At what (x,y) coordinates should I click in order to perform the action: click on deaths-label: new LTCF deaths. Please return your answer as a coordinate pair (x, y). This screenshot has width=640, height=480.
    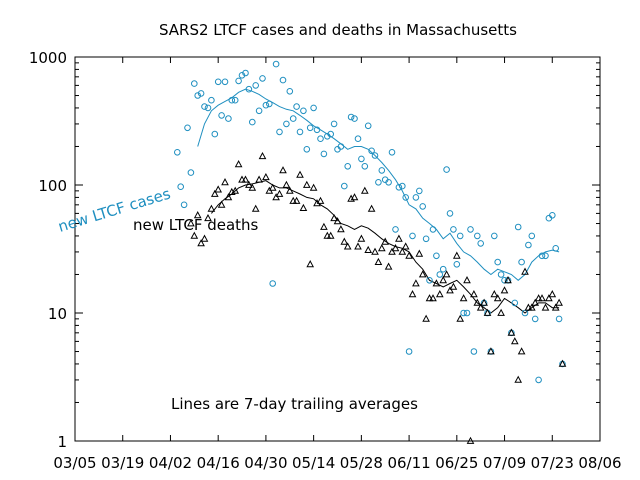
    Looking at the image, I should click on (196, 225).